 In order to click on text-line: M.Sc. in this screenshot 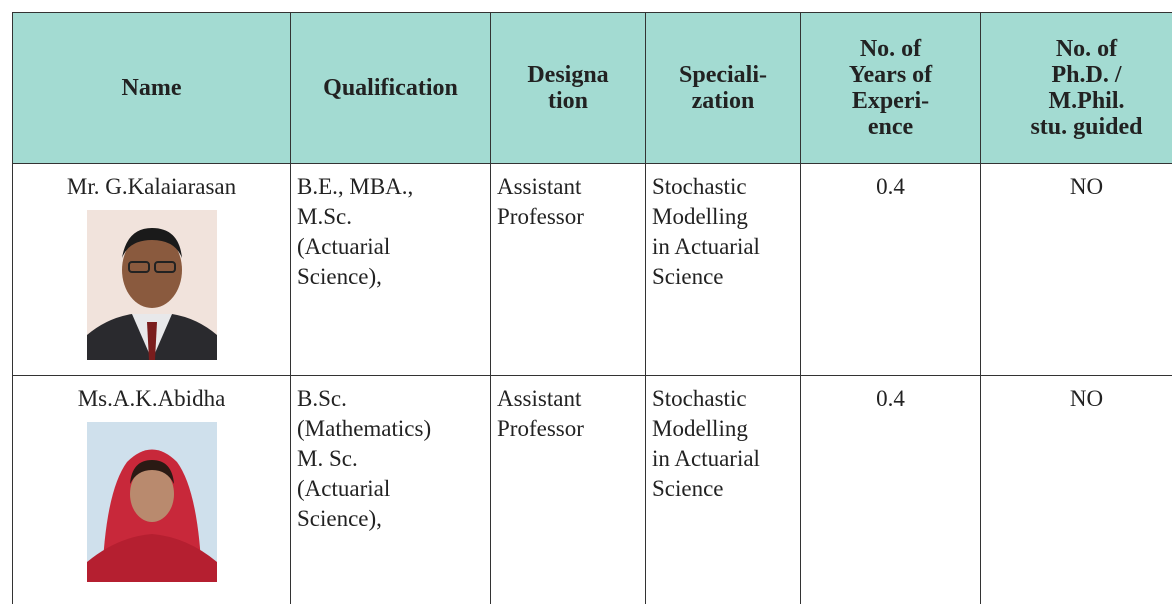, I will do `click(390, 217)`.